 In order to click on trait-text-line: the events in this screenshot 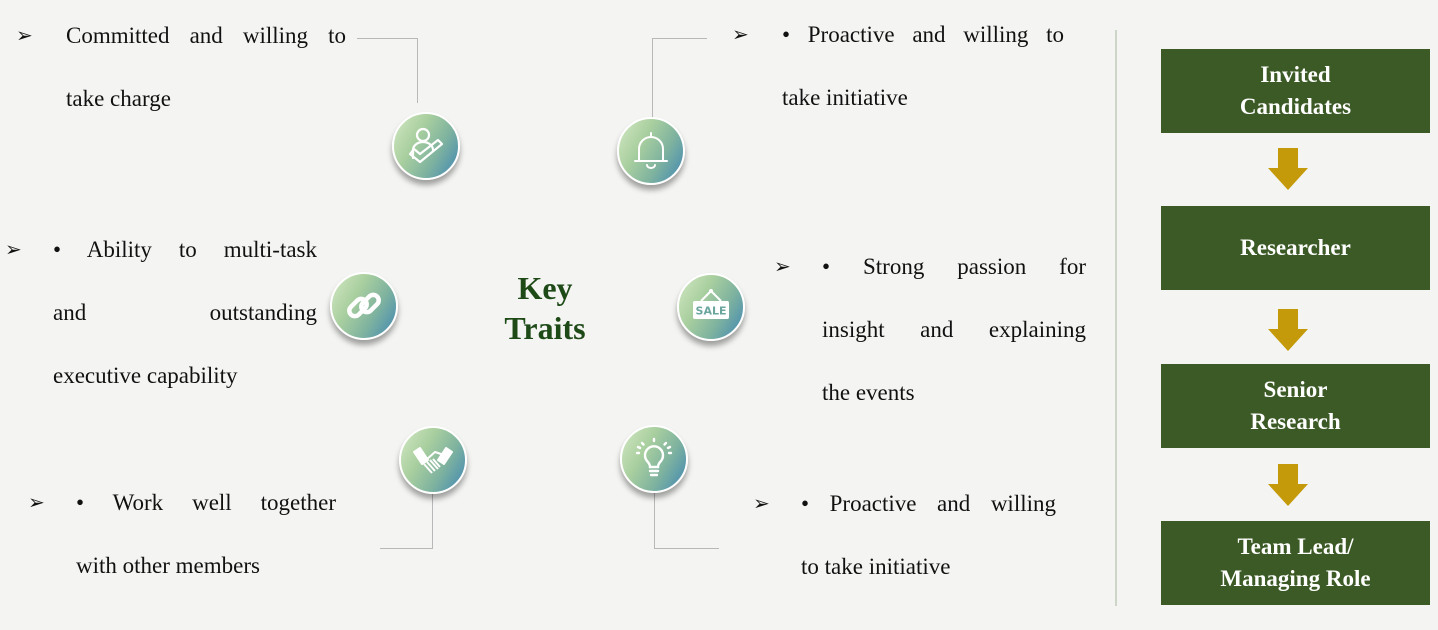, I will do `click(868, 392)`.